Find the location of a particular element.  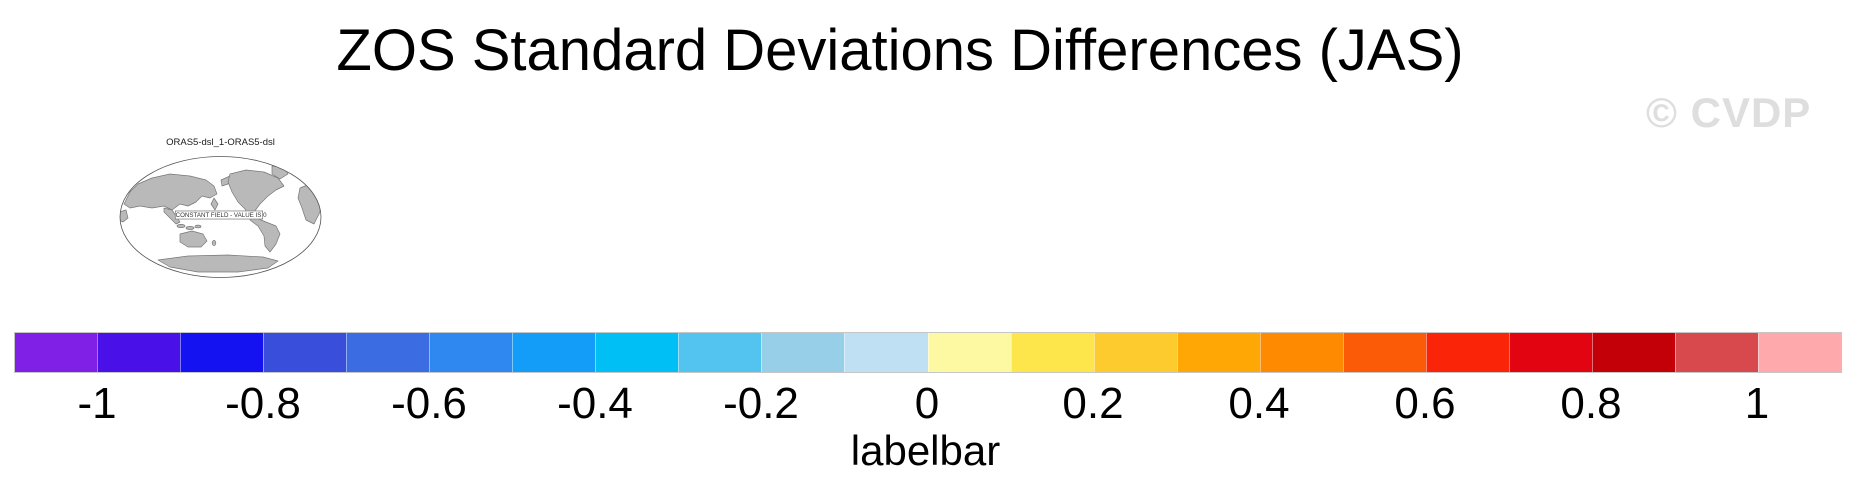

map-panel: ORAS5-dsl_1-ORAS5-dsl is located at coordinates (220, 213).